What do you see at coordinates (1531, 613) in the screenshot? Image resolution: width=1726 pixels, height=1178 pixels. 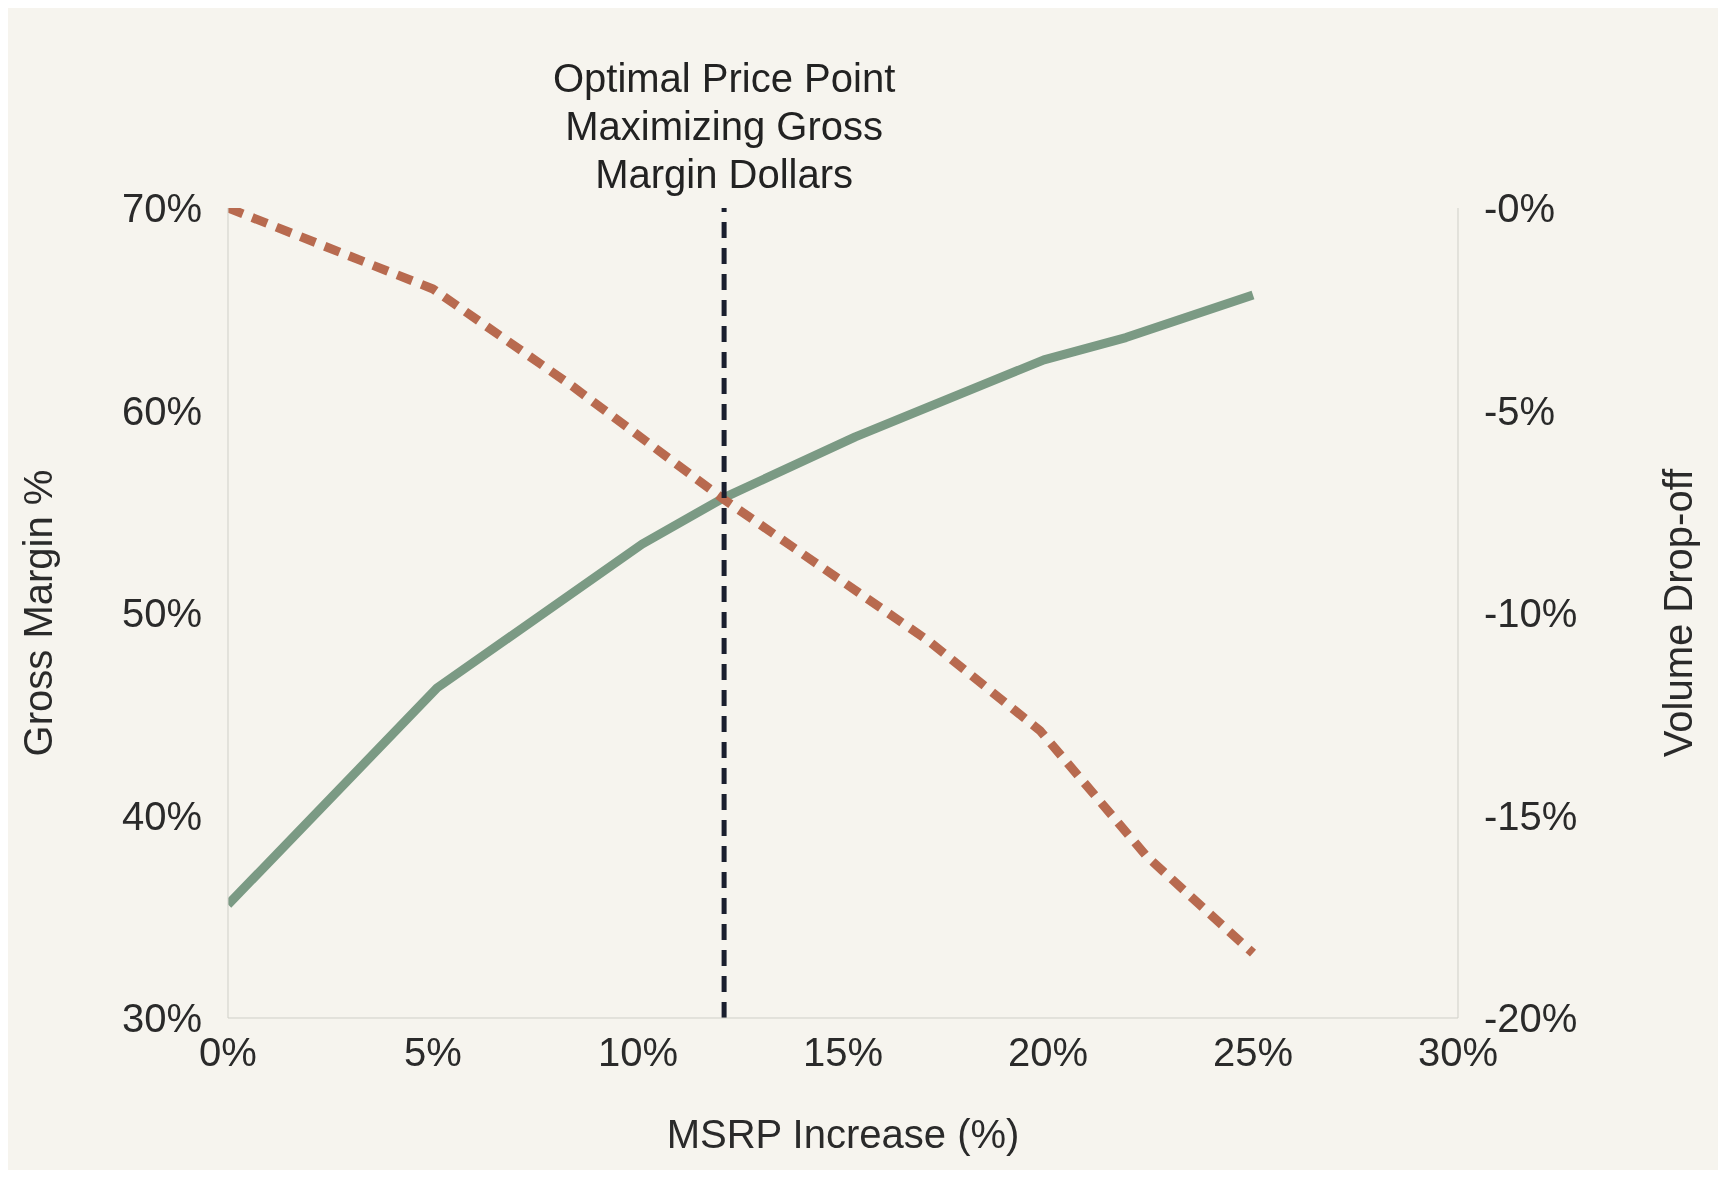 I see `y2-tick-label: -10%` at bounding box center [1531, 613].